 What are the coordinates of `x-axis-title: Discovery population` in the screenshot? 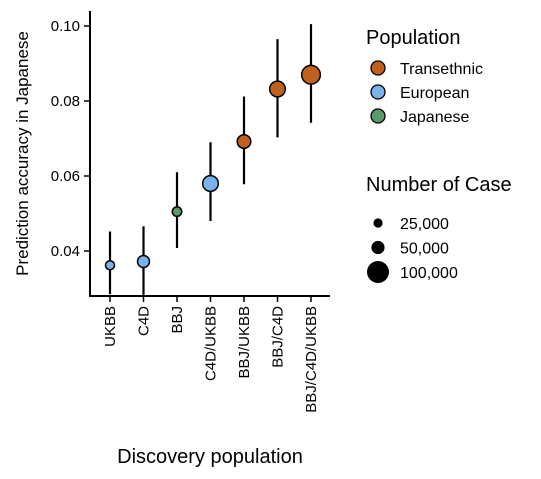 It's located at (210, 457).